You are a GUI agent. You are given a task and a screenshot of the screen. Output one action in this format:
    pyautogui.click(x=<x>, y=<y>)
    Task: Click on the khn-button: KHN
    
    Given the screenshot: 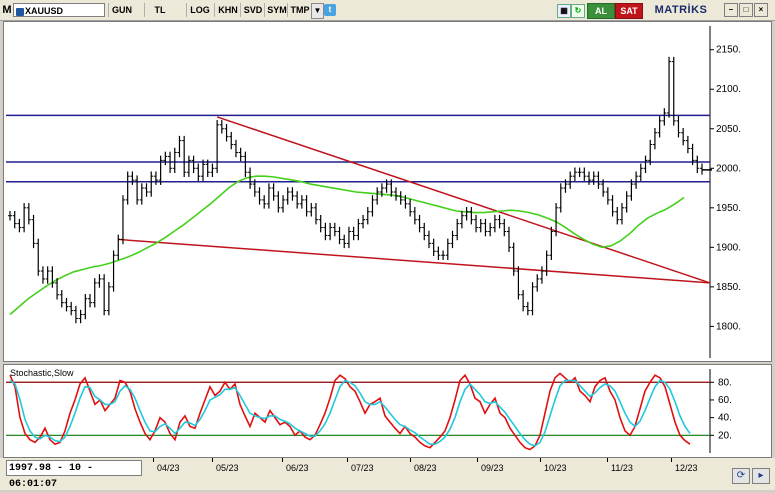 What is the action you would take?
    pyautogui.click(x=227, y=10)
    